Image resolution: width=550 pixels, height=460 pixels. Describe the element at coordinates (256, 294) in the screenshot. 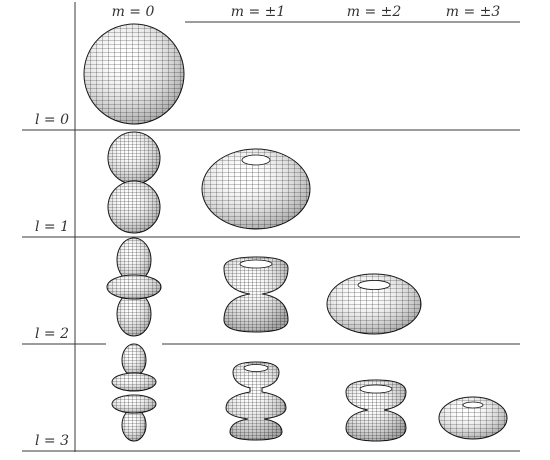

I see `harmonic-l2-m1-double-cone-pair` at that location.